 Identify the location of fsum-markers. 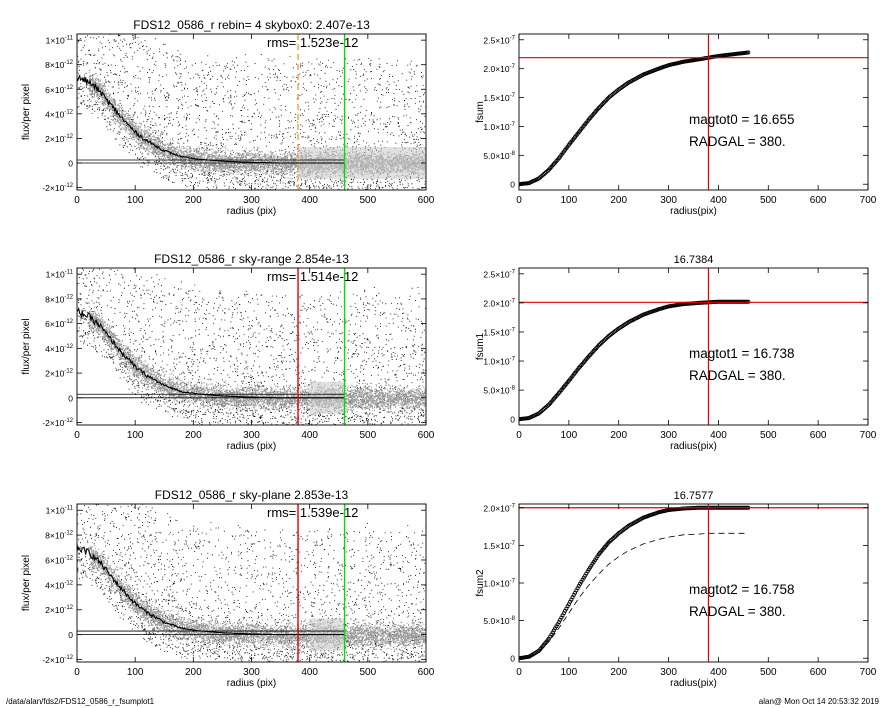
(635, 118).